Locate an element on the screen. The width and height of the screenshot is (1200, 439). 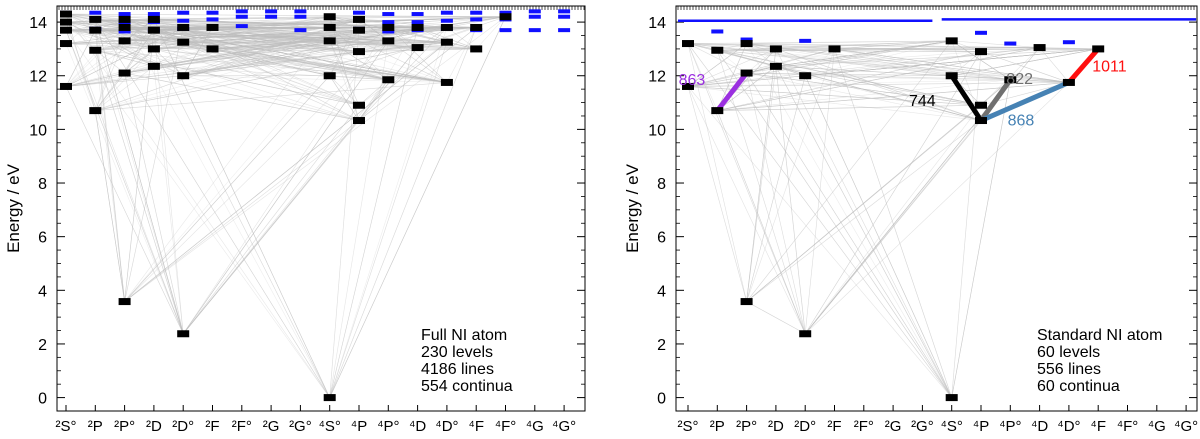
x-tick-label: ⁴P is located at coordinates (981, 426).